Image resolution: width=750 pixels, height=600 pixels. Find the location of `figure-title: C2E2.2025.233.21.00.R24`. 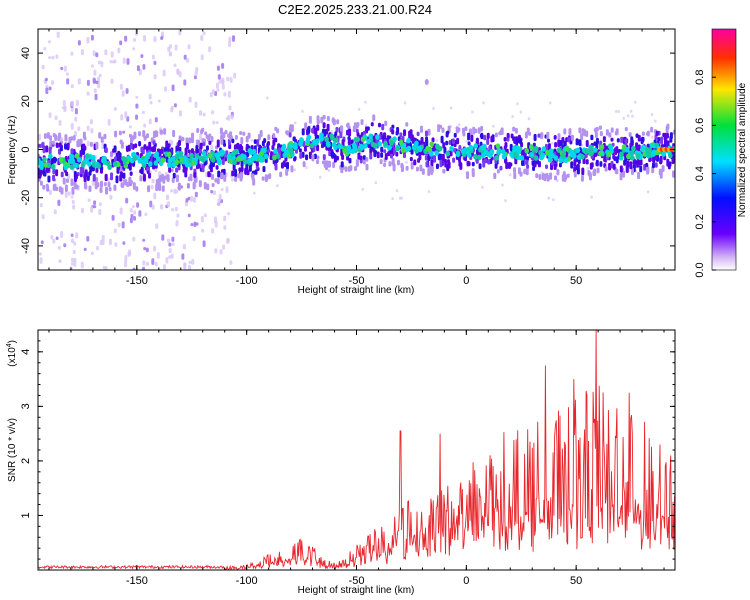

figure-title: C2E2.2025.233.21.00.R24 is located at coordinates (355, 9).